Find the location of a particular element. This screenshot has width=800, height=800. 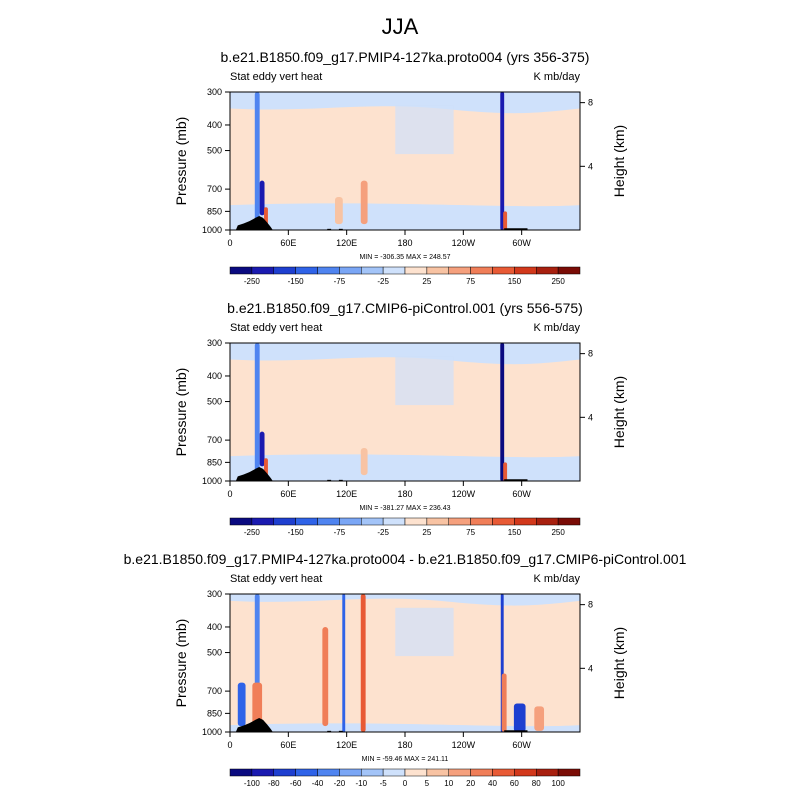

panel-2-y-axis-label: Pressure (mb) is located at coordinates (181, 412).